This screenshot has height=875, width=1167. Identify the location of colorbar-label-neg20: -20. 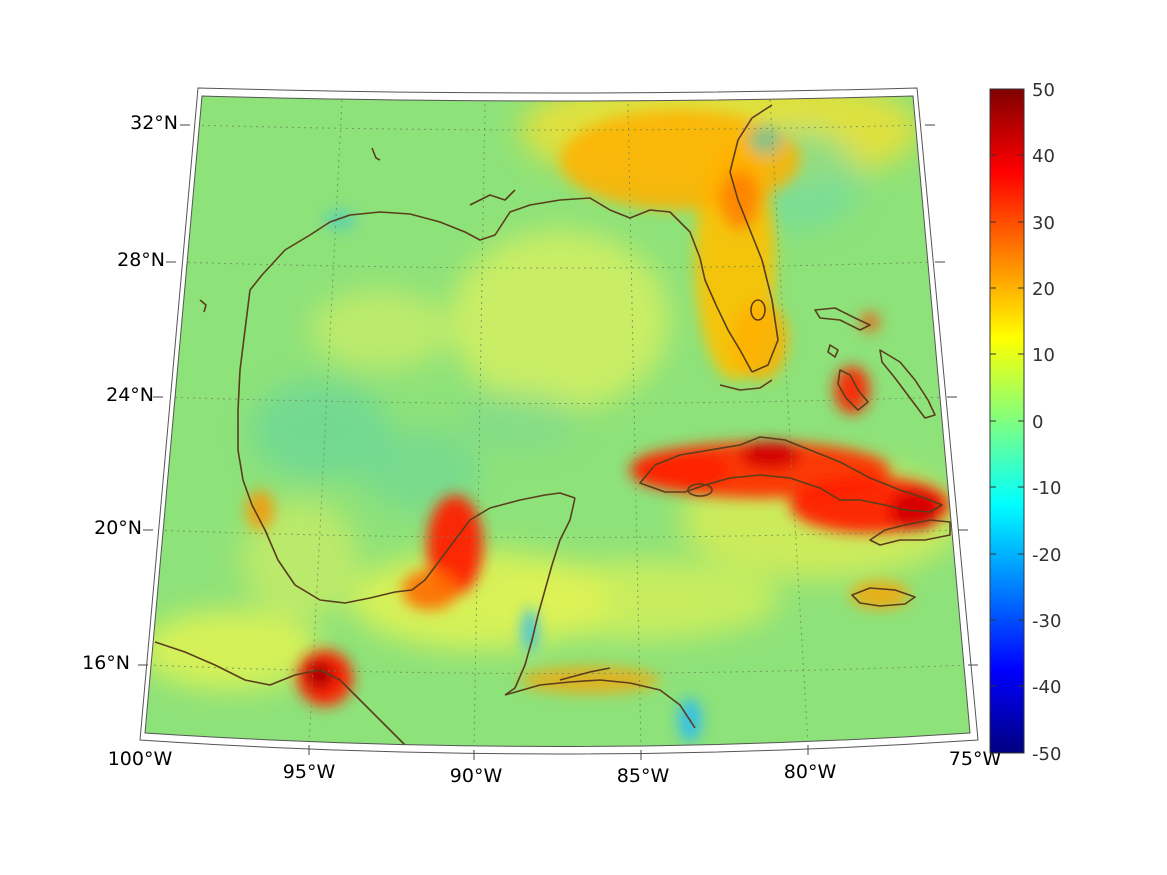
(1046, 555).